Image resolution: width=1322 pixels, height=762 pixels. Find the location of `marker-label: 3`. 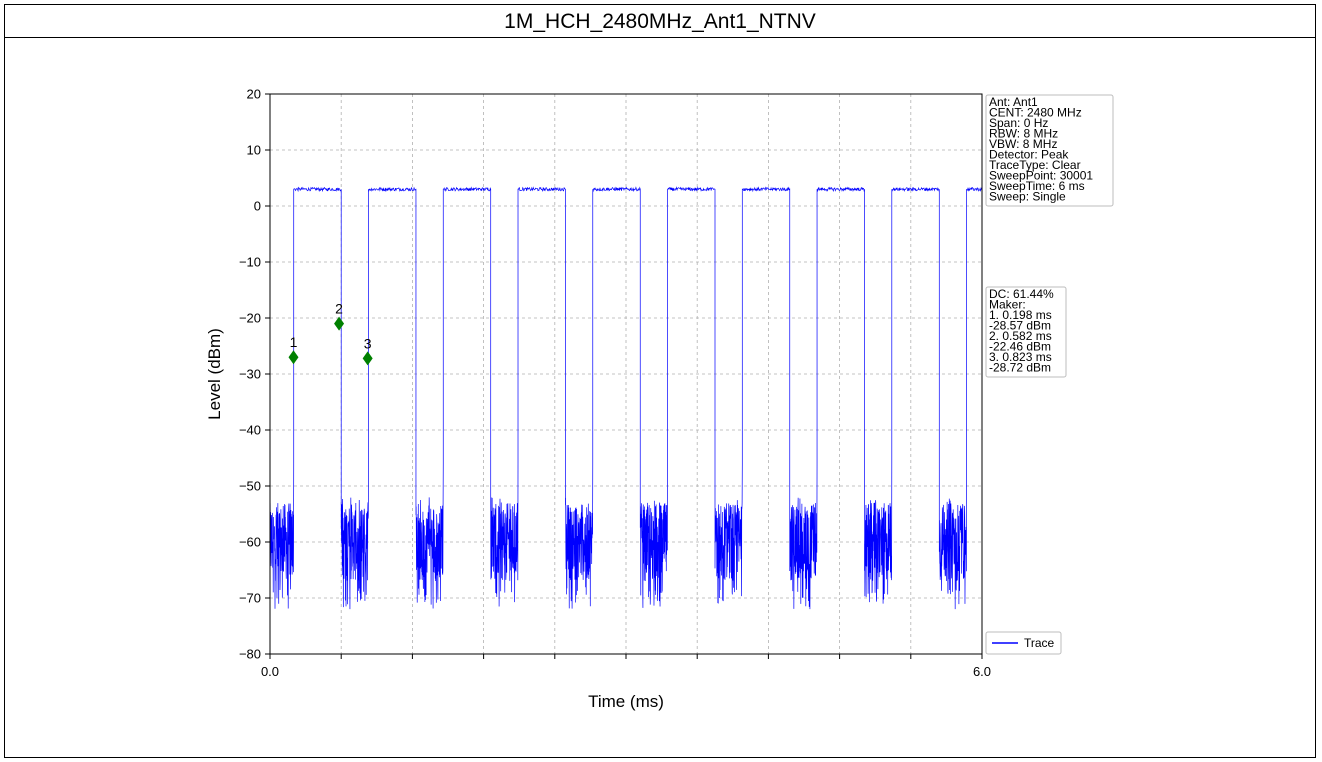

marker-label: 3 is located at coordinates (368, 343).